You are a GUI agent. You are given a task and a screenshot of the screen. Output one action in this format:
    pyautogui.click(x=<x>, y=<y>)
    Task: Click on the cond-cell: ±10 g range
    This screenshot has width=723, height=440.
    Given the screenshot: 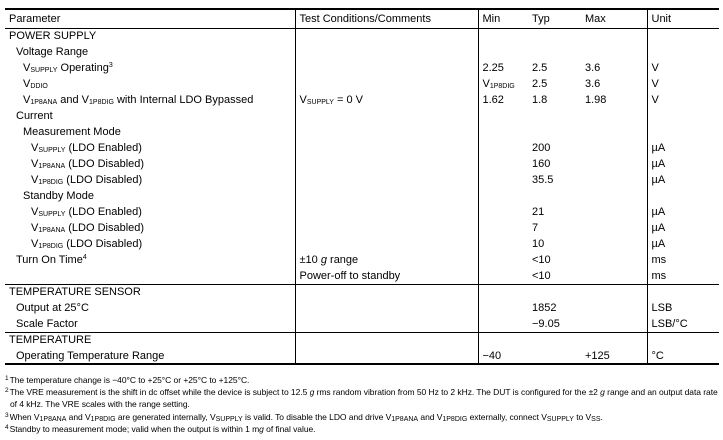 What is the action you would take?
    pyautogui.click(x=386, y=260)
    